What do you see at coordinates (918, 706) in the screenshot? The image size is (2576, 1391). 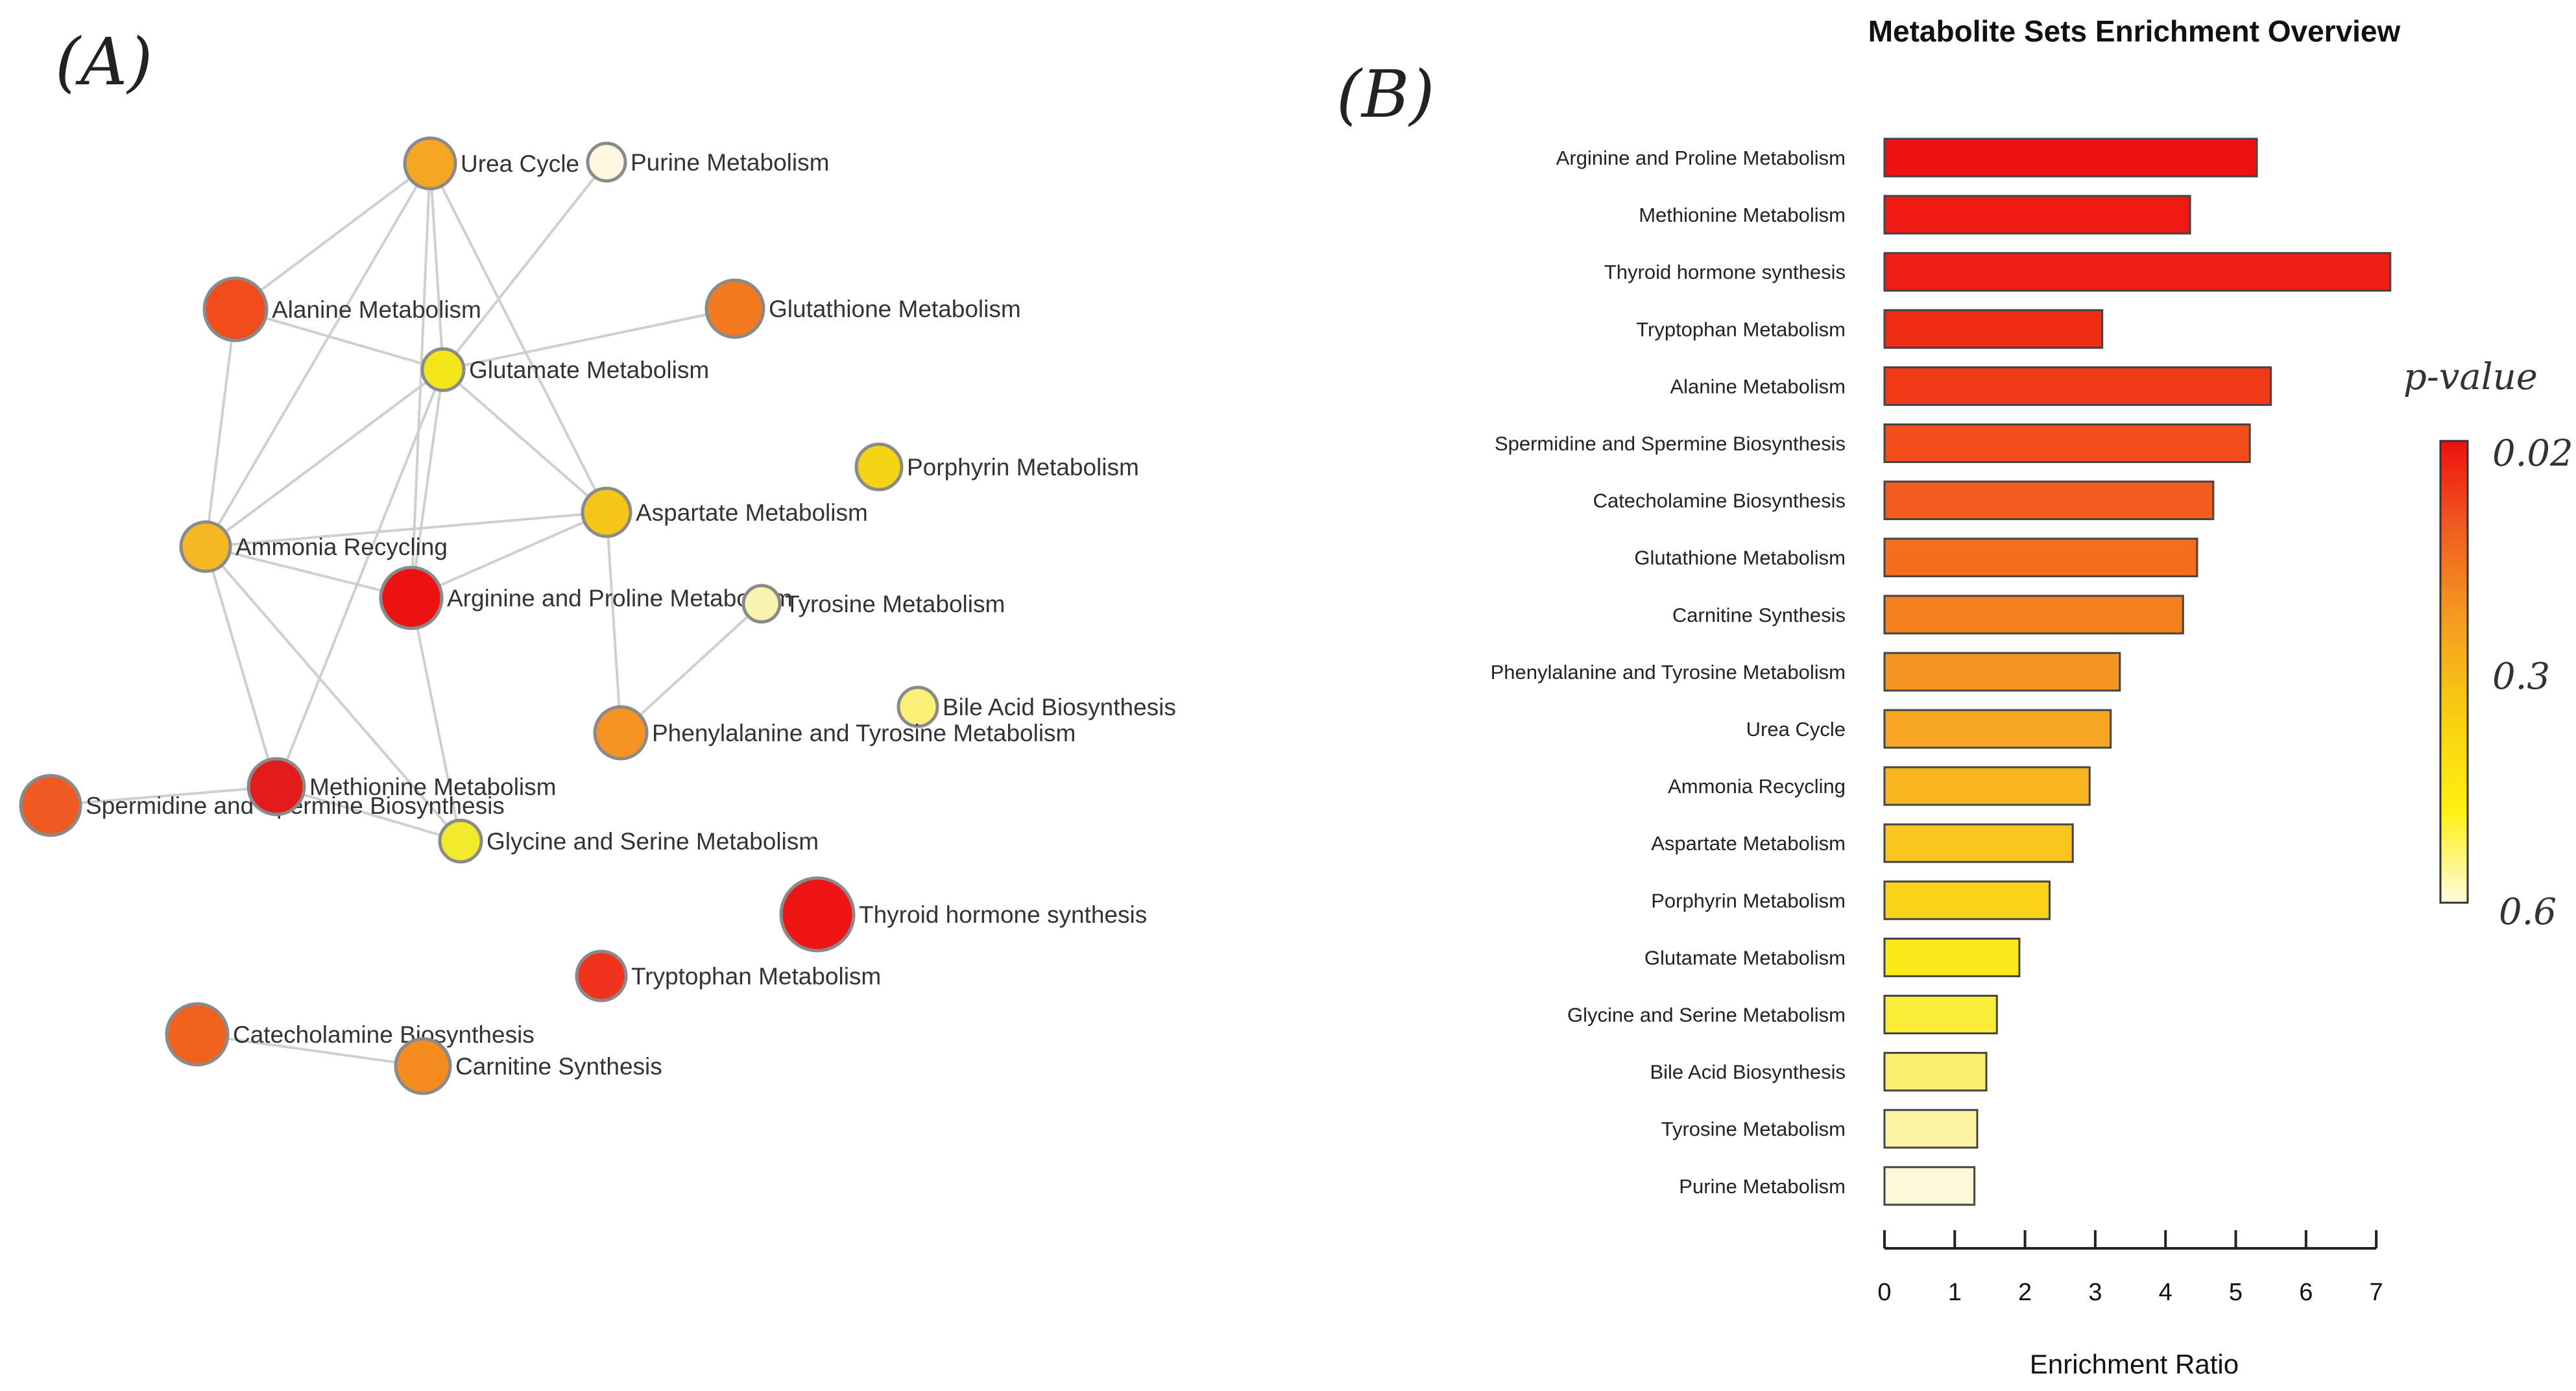 I see `node-circle-bileacid` at bounding box center [918, 706].